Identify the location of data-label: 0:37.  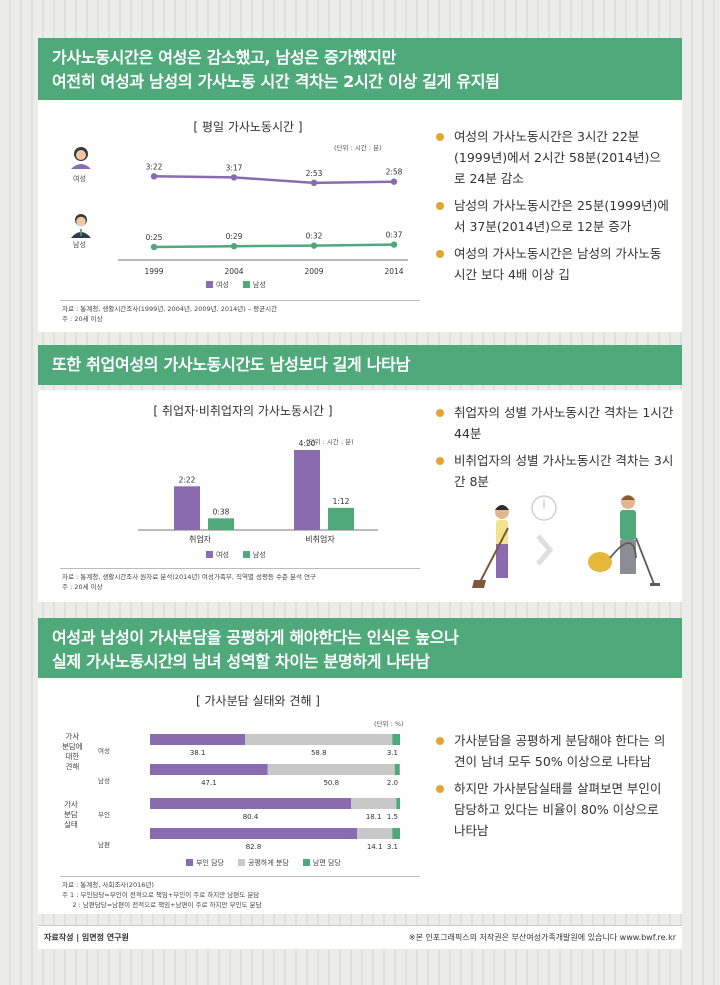
(394, 235).